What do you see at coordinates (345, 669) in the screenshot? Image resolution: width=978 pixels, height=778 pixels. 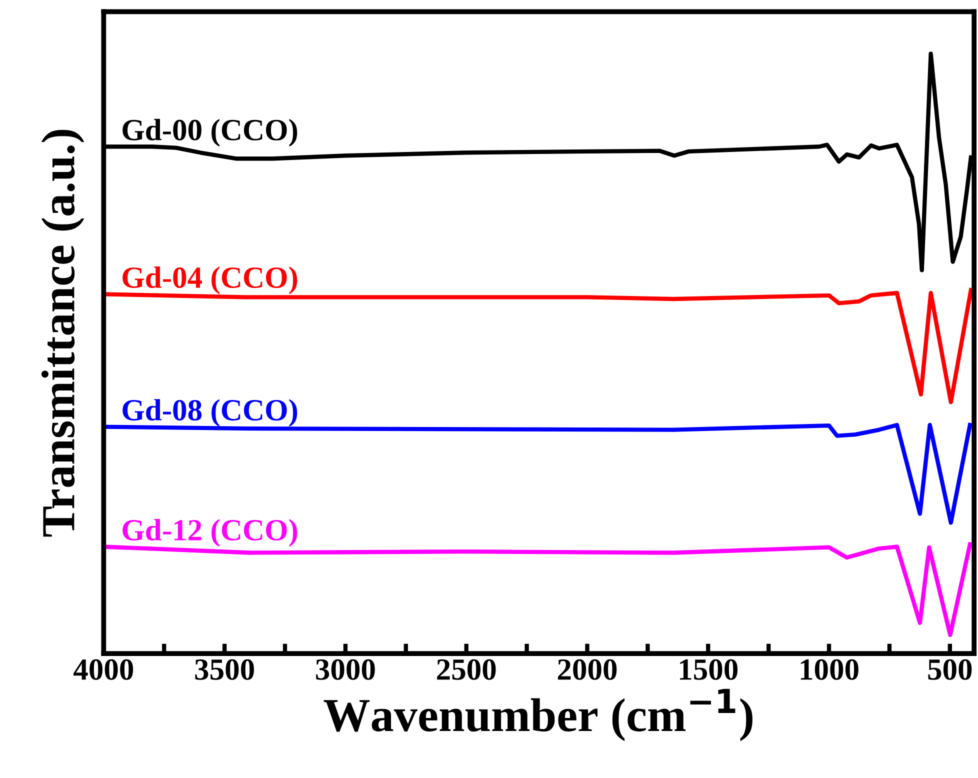 I see `x-tick-label: 3000` at bounding box center [345, 669].